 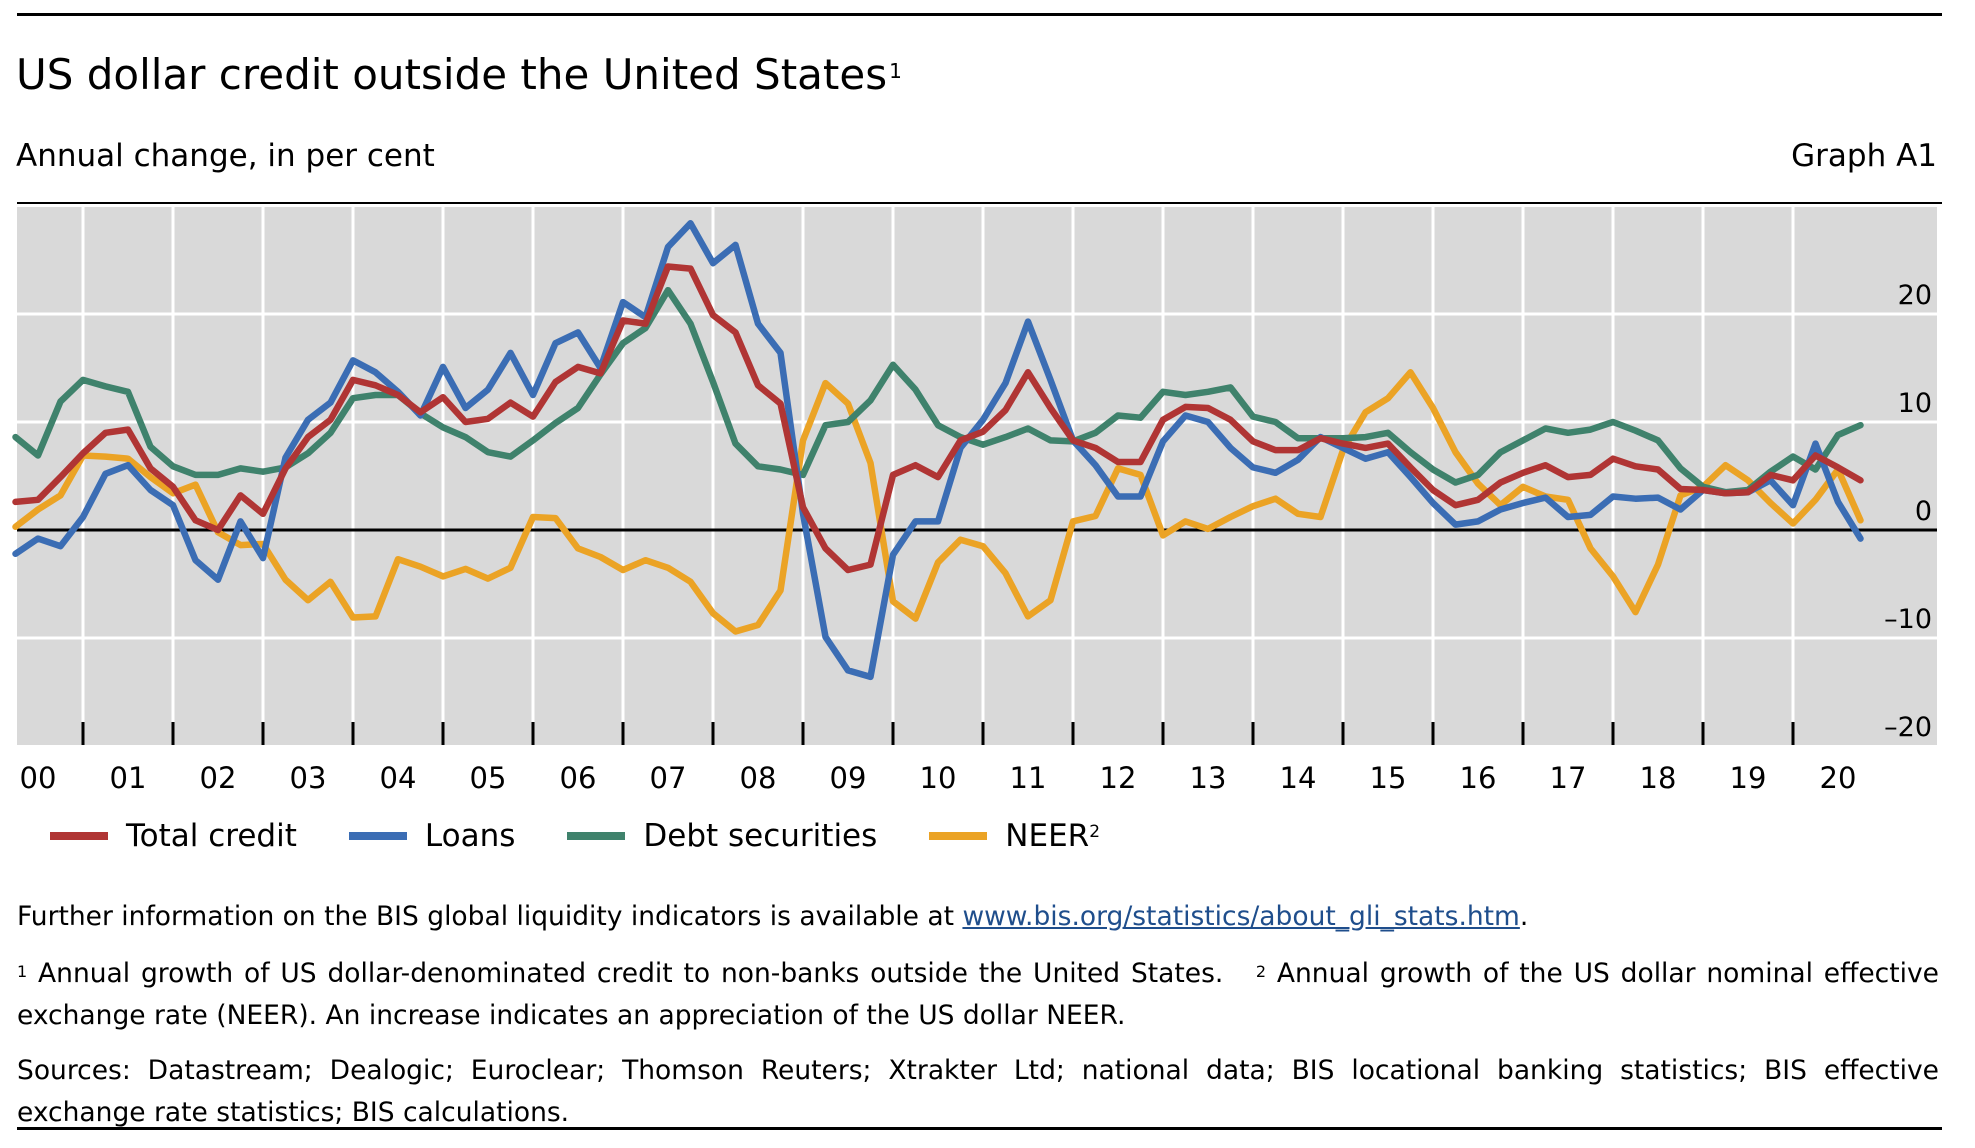 What do you see at coordinates (218, 778) in the screenshot?
I see `x-tick-label: 02` at bounding box center [218, 778].